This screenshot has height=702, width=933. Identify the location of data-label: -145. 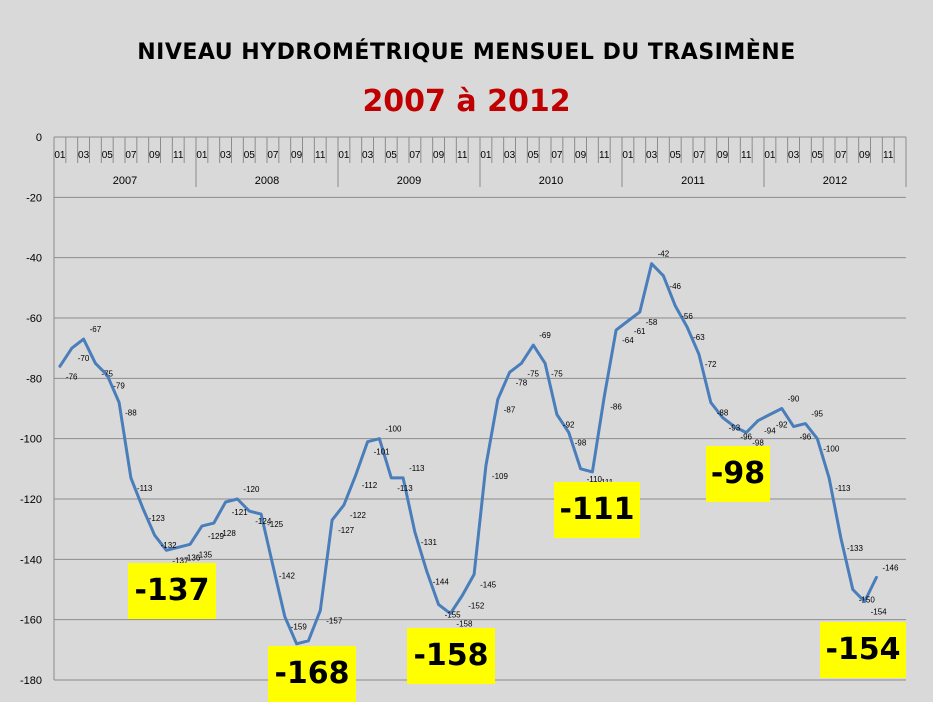
(488, 584).